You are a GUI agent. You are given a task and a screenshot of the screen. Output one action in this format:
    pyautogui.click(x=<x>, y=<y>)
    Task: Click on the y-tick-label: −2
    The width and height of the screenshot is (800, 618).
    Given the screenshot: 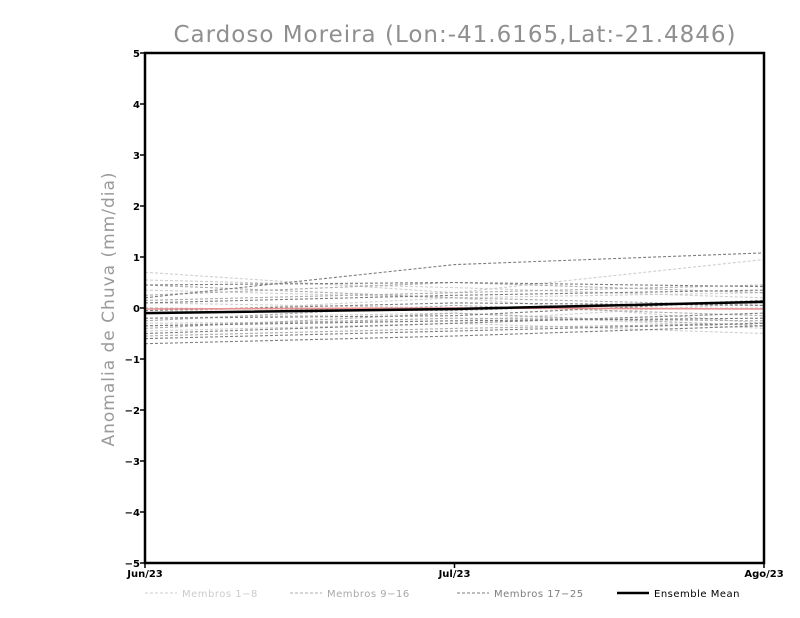 What is the action you would take?
    pyautogui.click(x=132, y=411)
    